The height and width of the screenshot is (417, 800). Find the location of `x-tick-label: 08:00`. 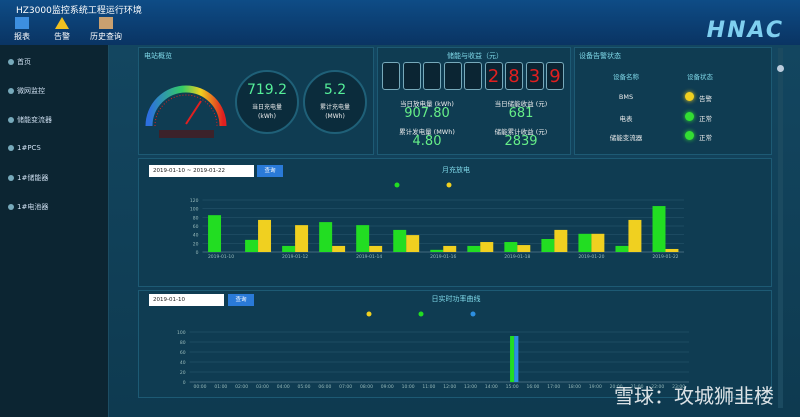

x-tick-label: 08:00 is located at coordinates (366, 387).